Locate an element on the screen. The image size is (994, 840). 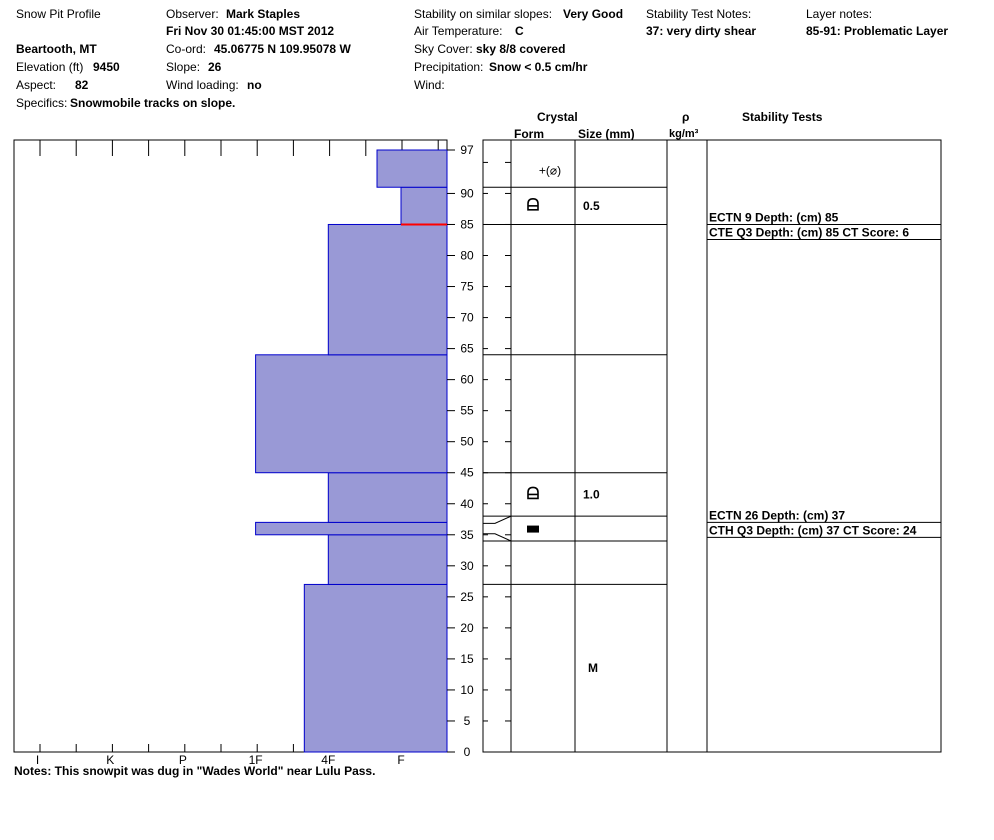
stability-test-notes-value: 37: very dirty shear is located at coordinates (701, 31).